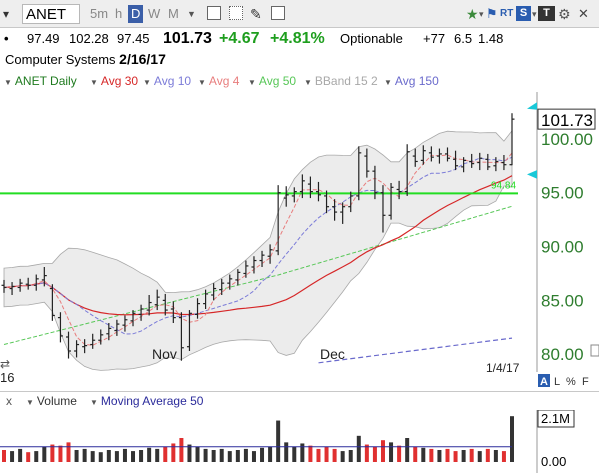 The height and width of the screenshot is (473, 599). Describe the element at coordinates (236, 13) in the screenshot. I see `add-icon` at that location.